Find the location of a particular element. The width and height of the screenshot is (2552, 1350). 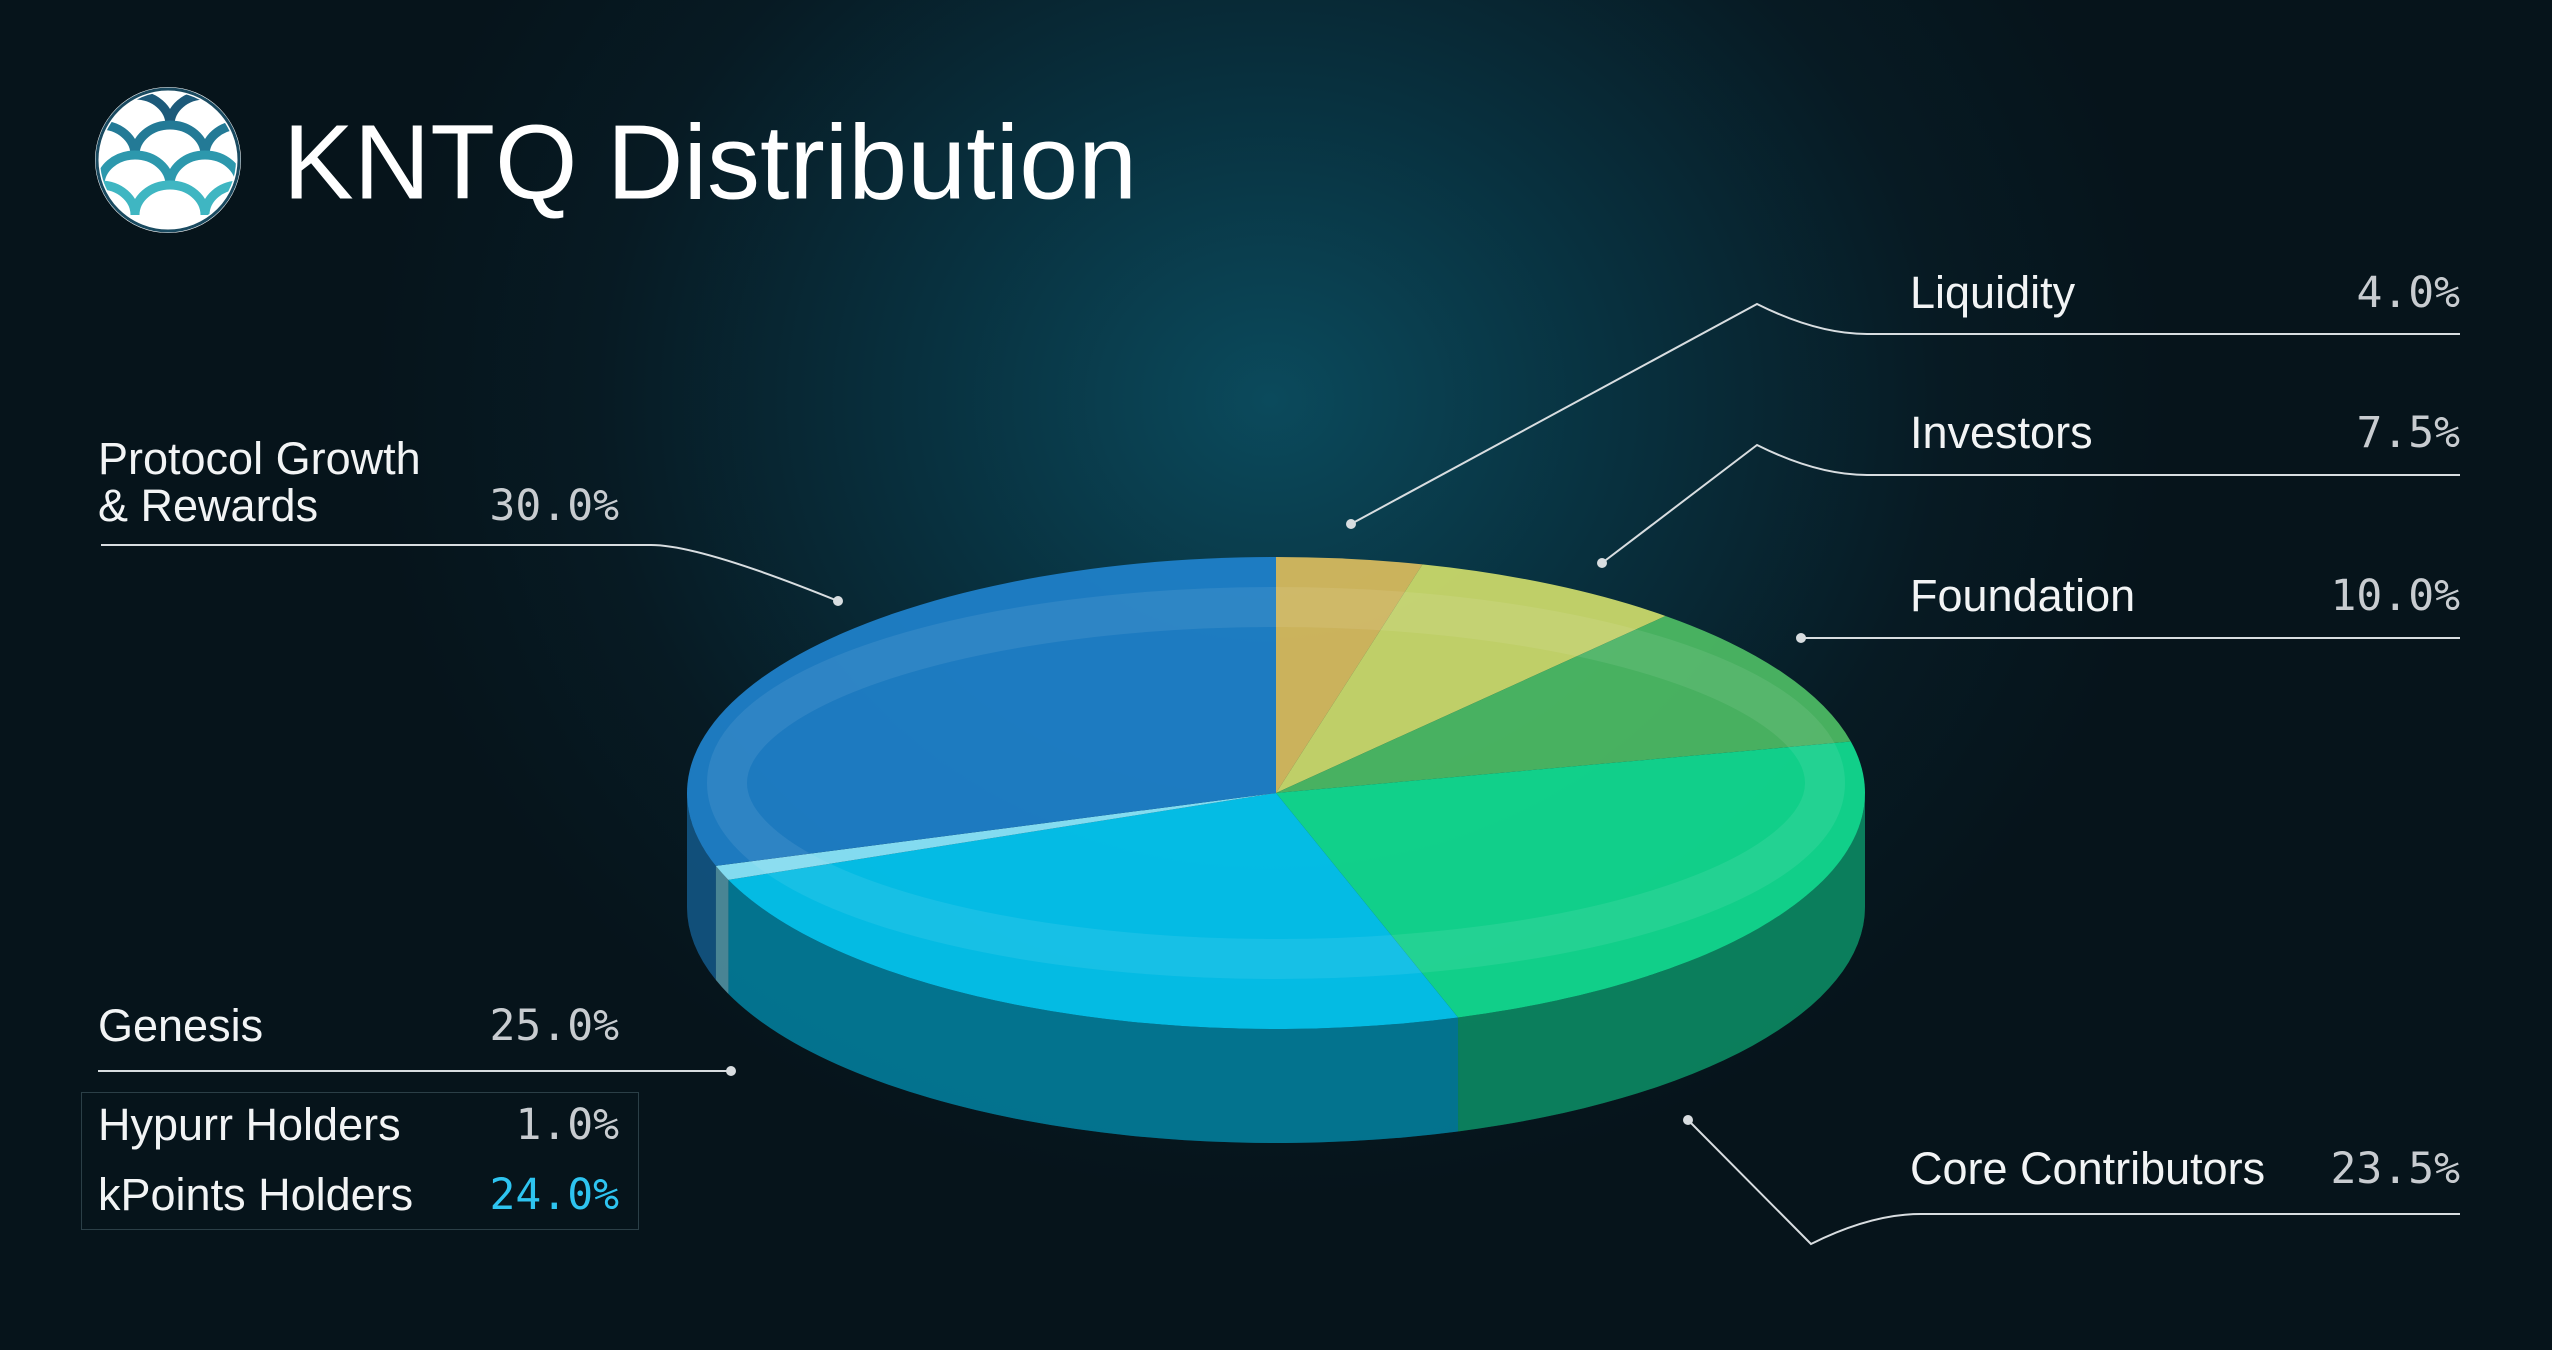

slice-label: Liquidity is located at coordinates (1993, 292).